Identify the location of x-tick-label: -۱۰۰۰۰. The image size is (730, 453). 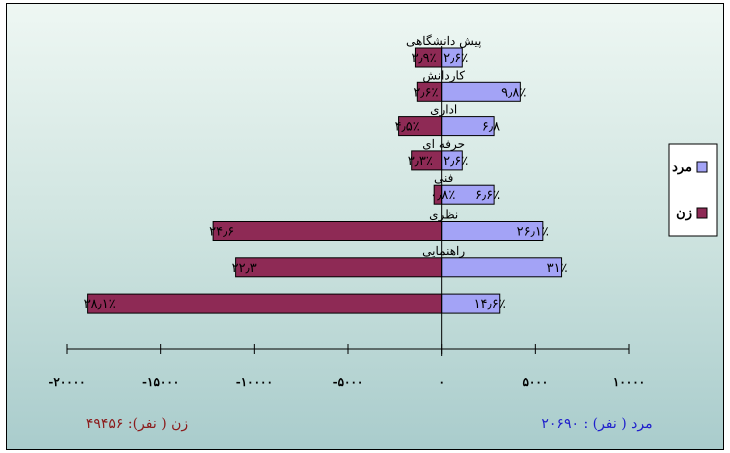
(254, 382).